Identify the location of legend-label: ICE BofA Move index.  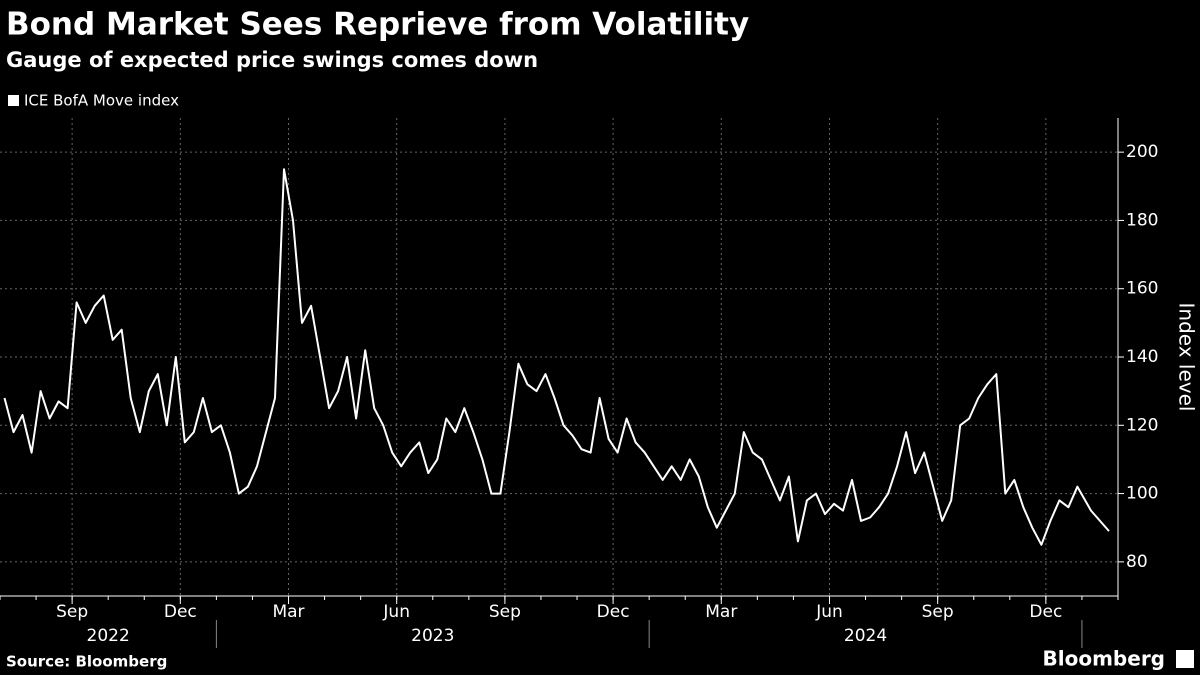
(101, 101).